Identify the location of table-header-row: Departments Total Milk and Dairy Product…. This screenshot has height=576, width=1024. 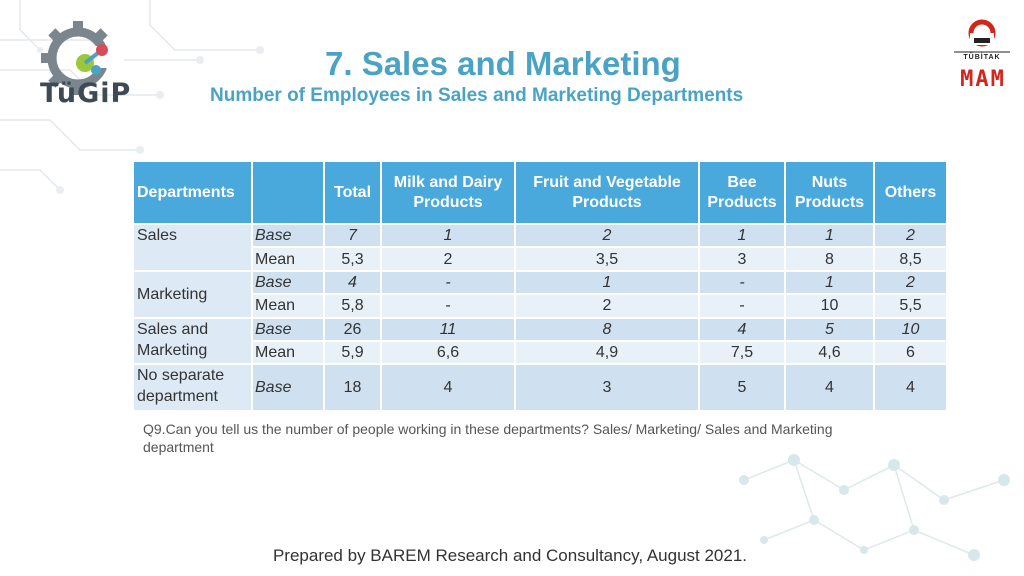
(541, 193).